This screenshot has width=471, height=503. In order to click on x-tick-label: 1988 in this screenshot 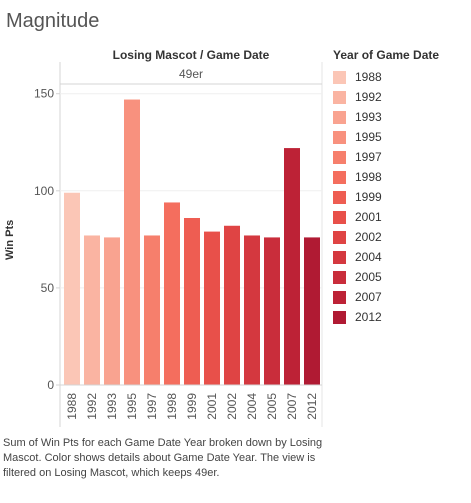, I will do `click(72, 406)`.